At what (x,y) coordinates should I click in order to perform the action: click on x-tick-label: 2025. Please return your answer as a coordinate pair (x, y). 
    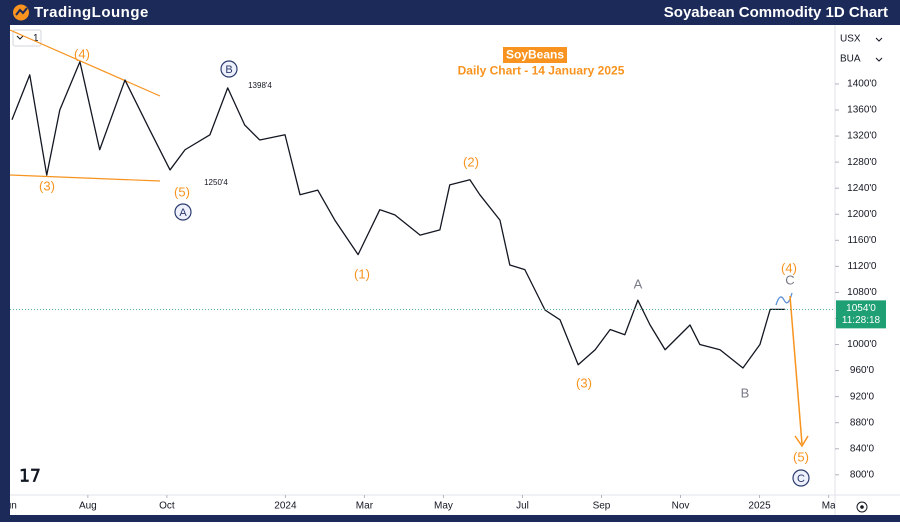
    Looking at the image, I should click on (759, 506).